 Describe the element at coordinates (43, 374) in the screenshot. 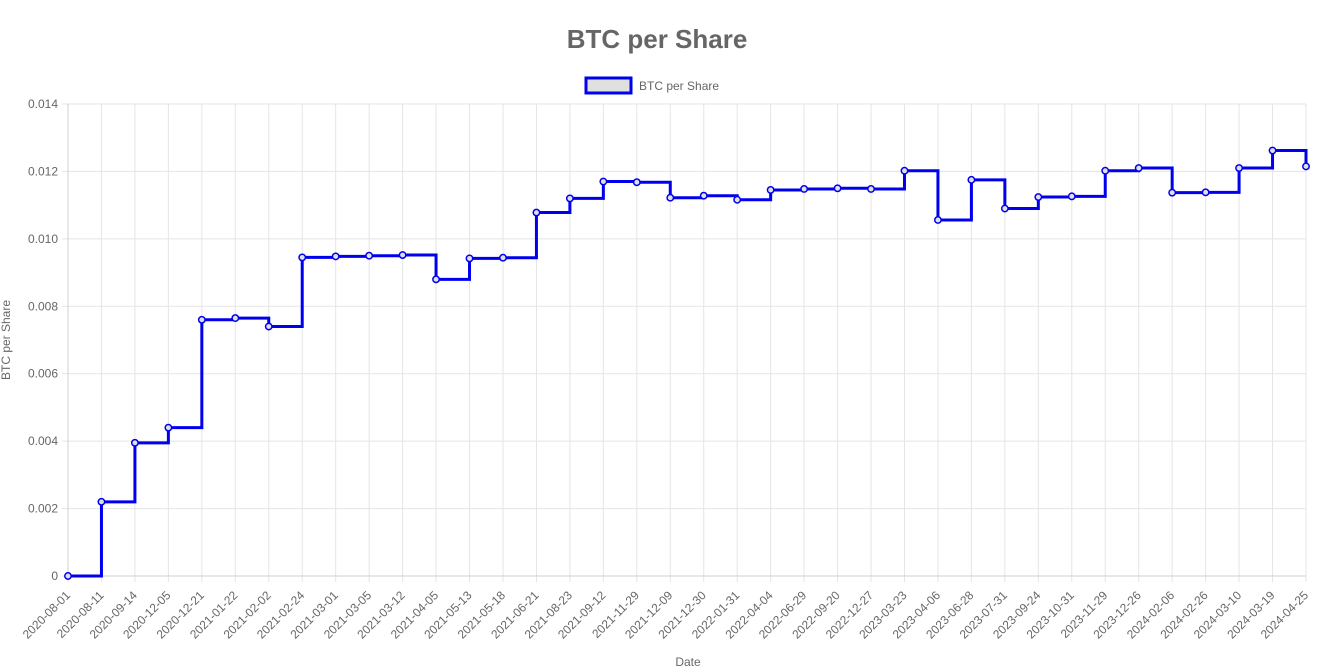

I see `y-tick-label: 0.006` at that location.